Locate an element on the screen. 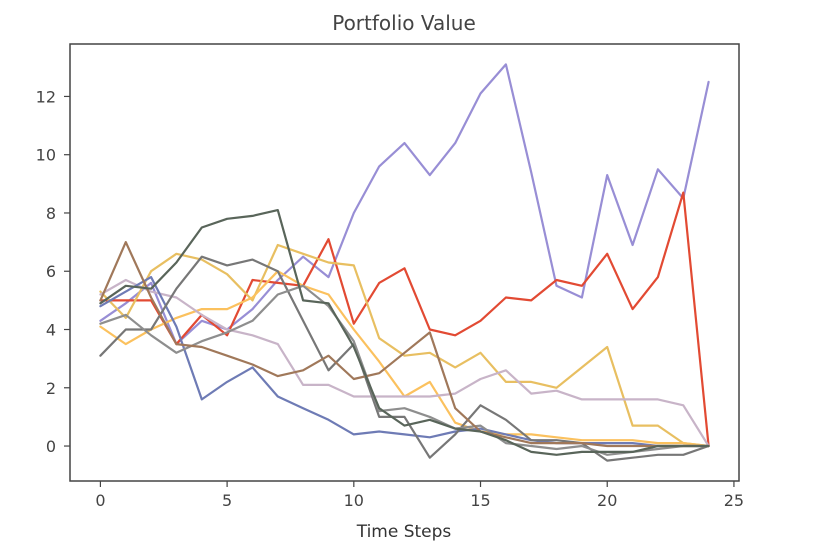 The width and height of the screenshot is (822, 550). x-tick-label: 0 is located at coordinates (100, 500).